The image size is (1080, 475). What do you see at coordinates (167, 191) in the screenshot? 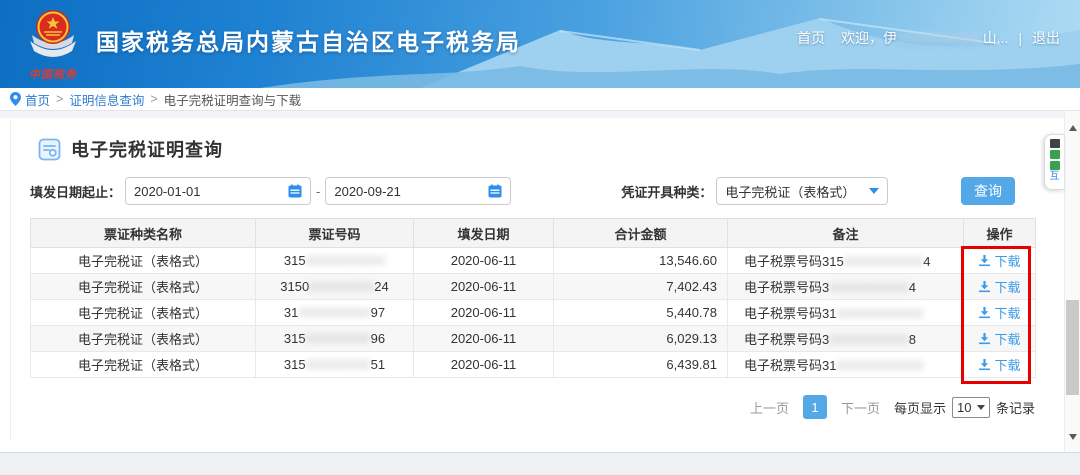
I see `date-from-value: 2020-01-01` at bounding box center [167, 191].